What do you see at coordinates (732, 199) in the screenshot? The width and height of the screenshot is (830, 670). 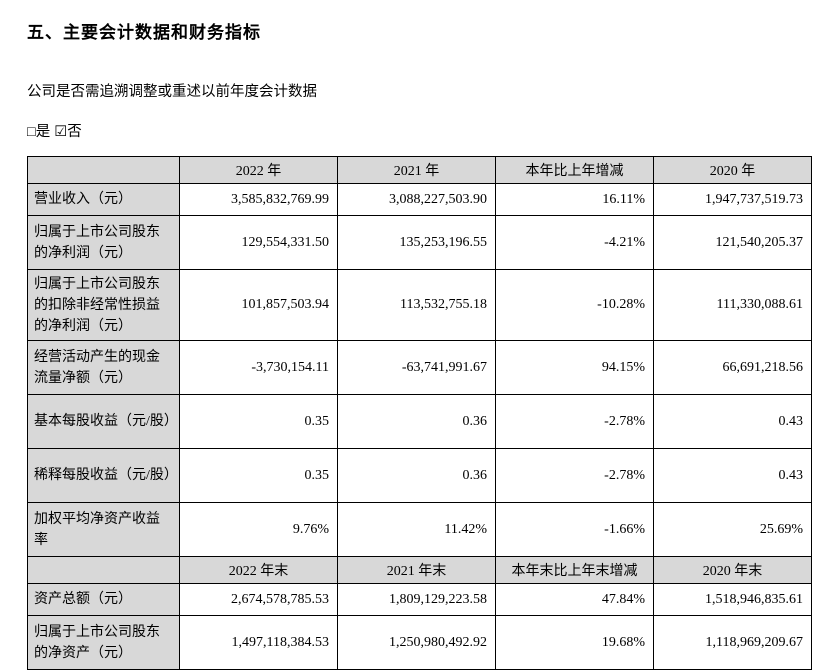 I see `value-2020: 1,947,737,519.73` at bounding box center [732, 199].